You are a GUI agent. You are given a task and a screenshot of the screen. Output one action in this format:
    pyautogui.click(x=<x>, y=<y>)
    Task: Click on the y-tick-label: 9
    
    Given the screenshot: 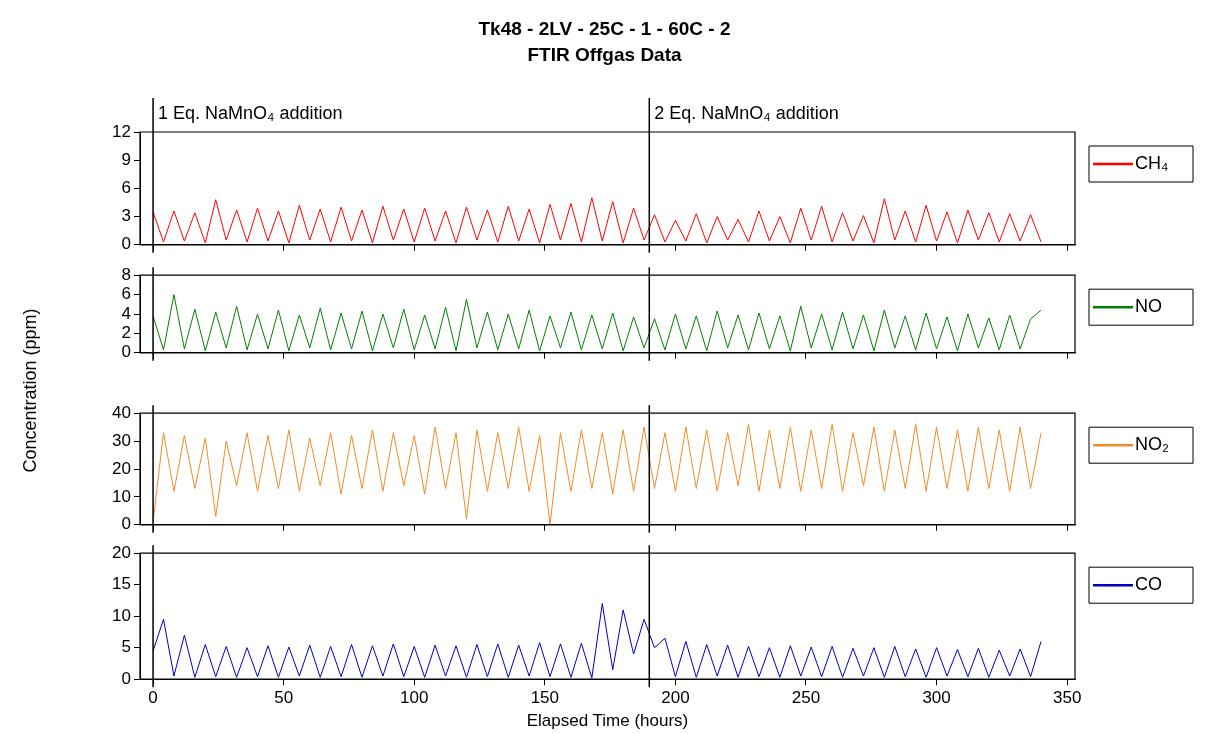 What is the action you would take?
    pyautogui.click(x=126, y=159)
    